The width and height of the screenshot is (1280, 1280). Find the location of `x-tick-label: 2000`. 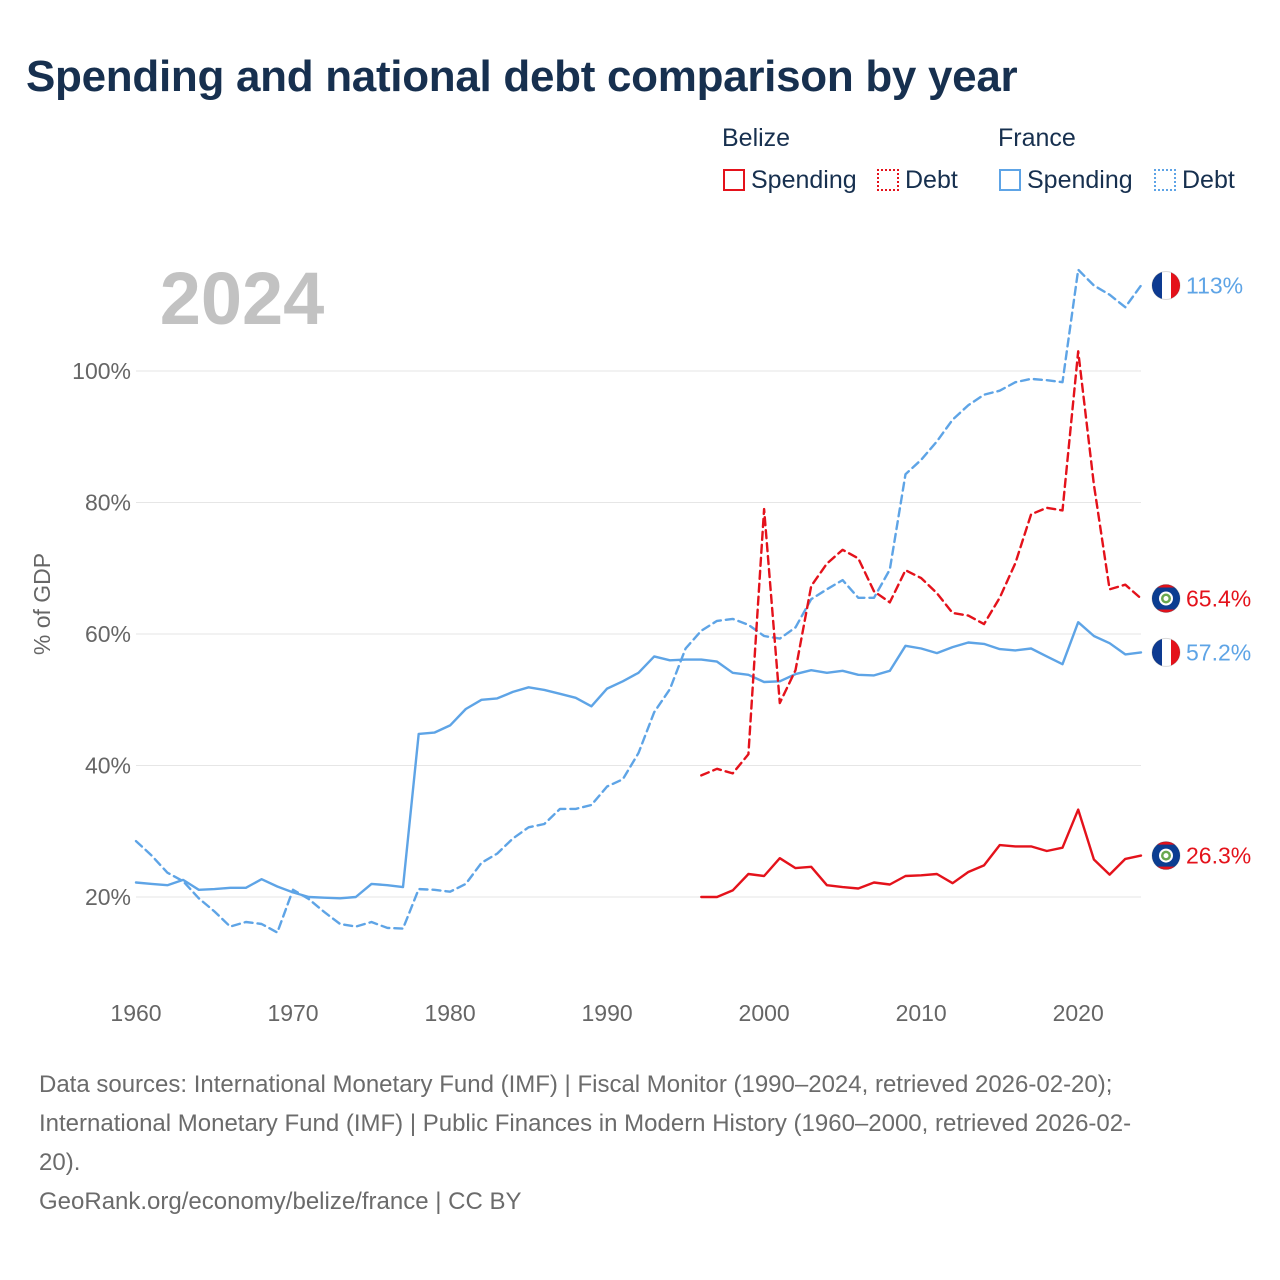

x-tick-label: 2000 is located at coordinates (764, 1013).